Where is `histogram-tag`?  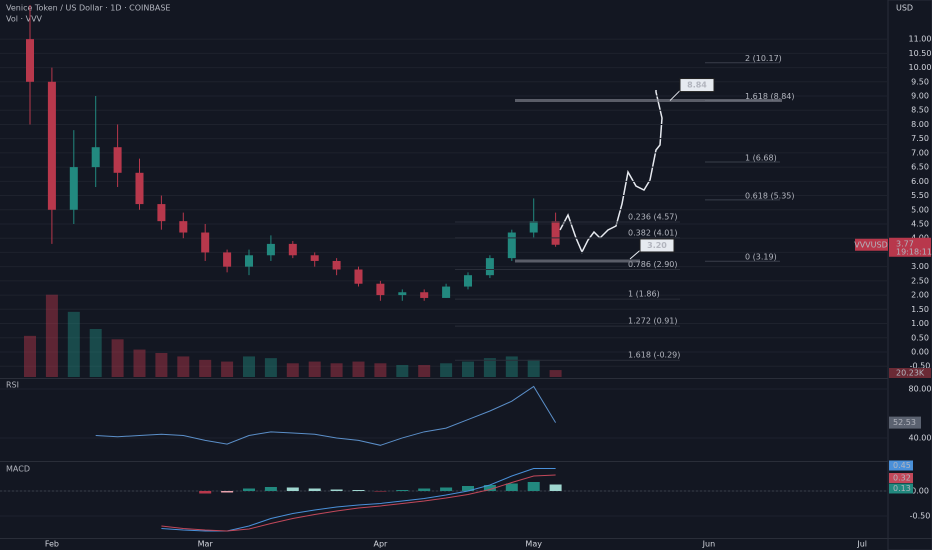 histogram-tag is located at coordinates (901, 488).